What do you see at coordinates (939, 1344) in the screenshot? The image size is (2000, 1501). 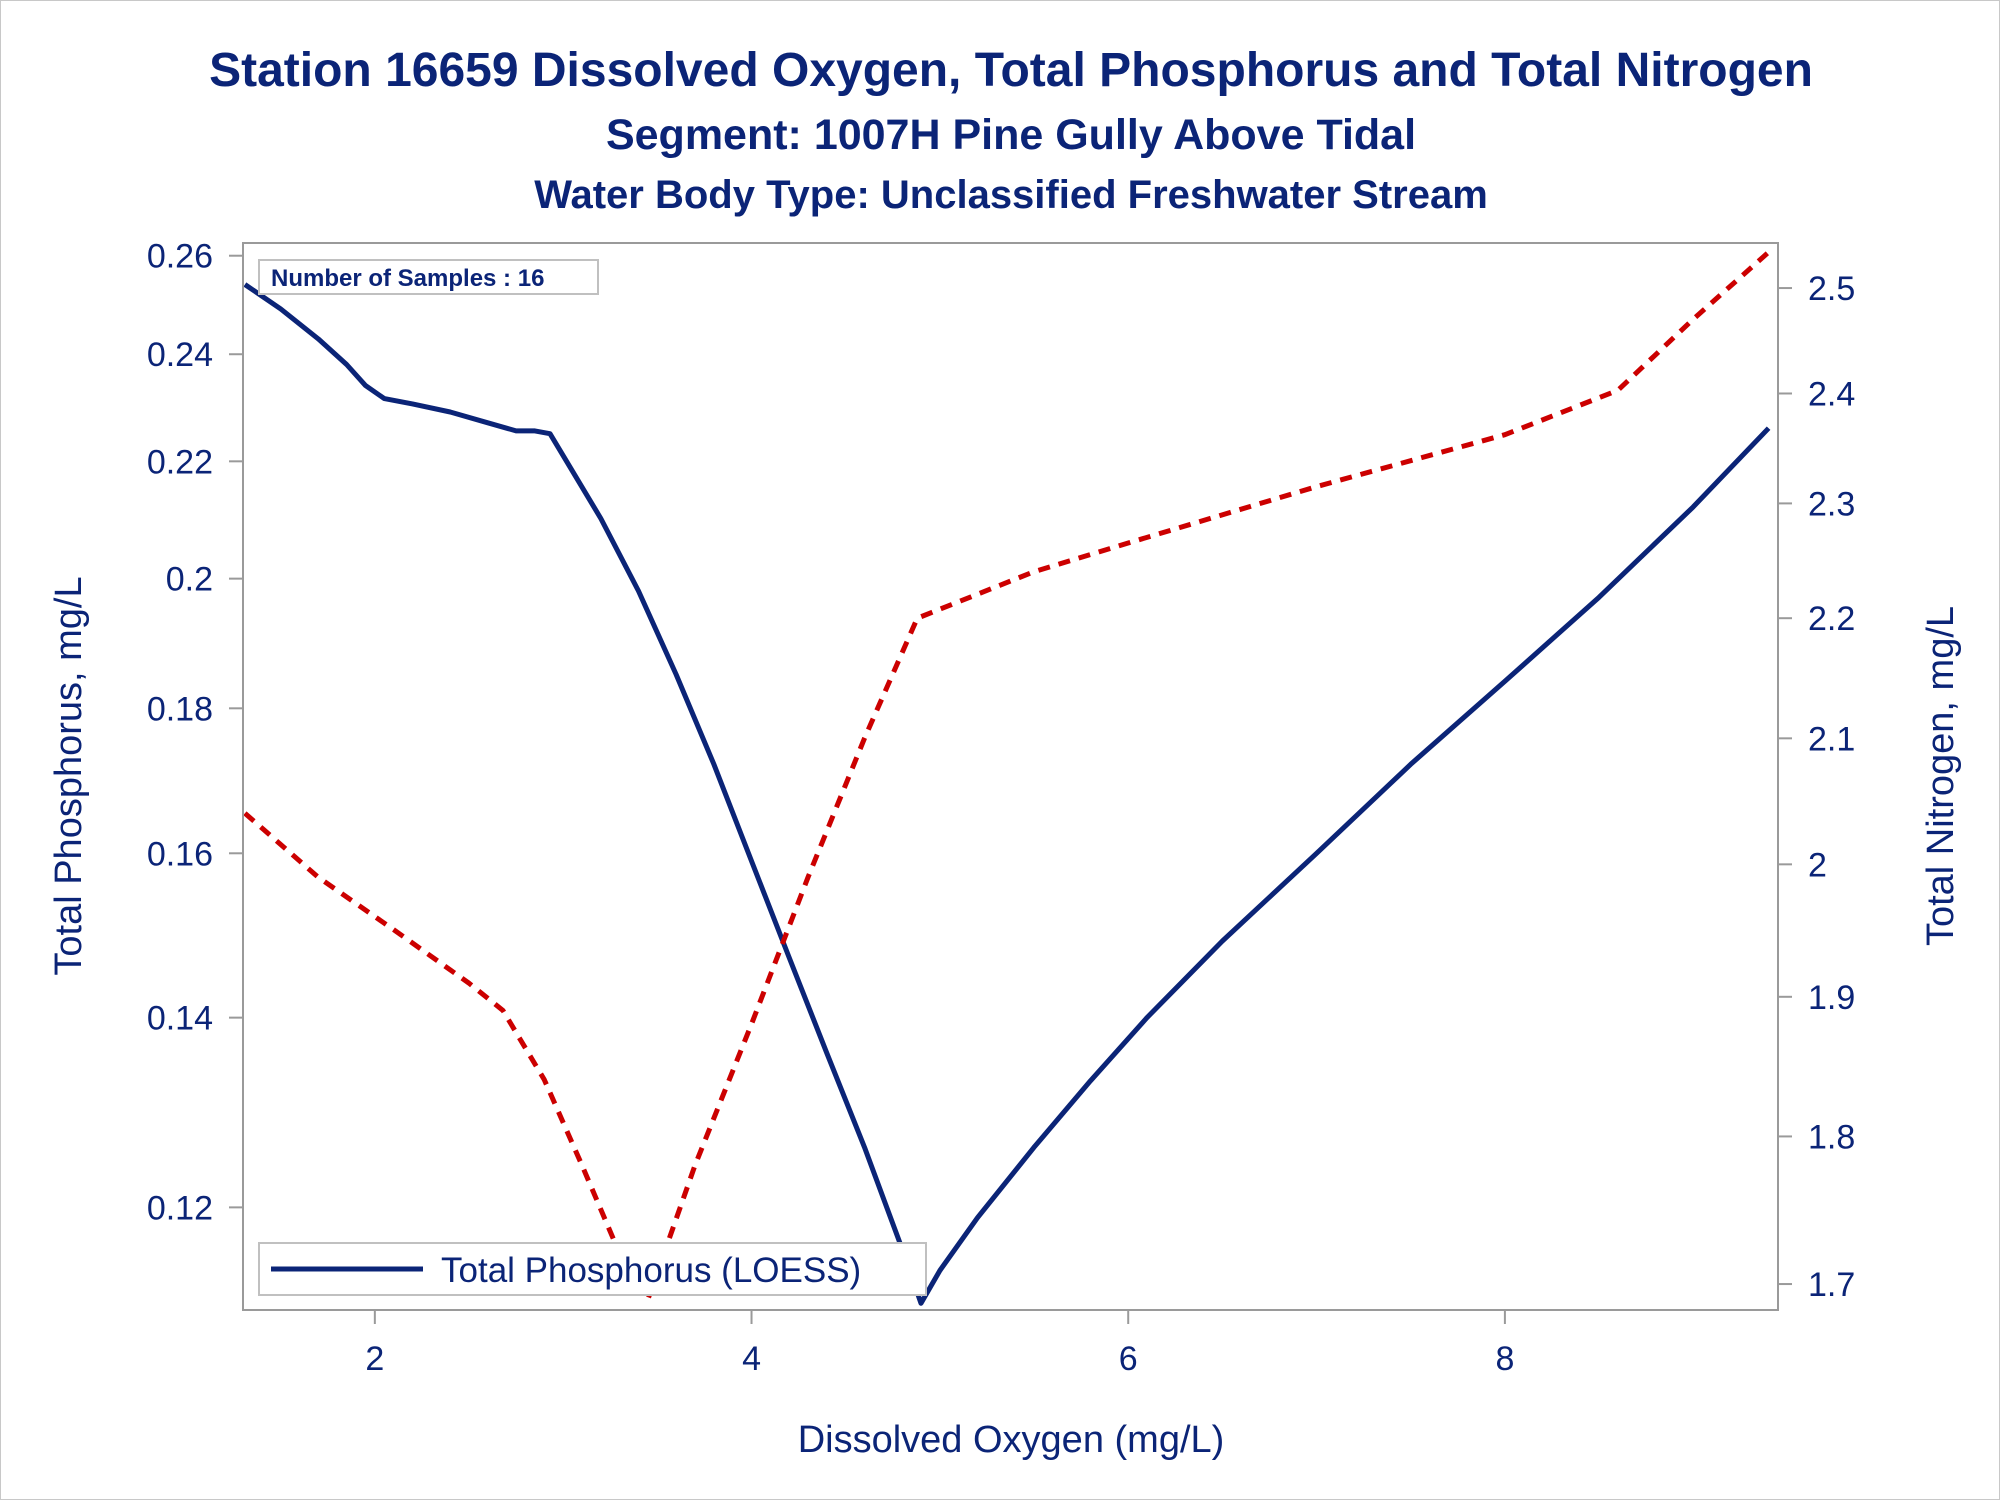 I see `x-axis-ticks: 2 4 6 8` at bounding box center [939, 1344].